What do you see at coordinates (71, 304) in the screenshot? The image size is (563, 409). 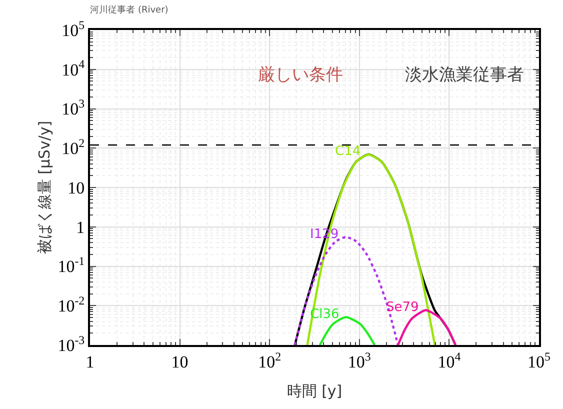 I see `y-tick-label: 10$^{-2}$` at bounding box center [71, 304].